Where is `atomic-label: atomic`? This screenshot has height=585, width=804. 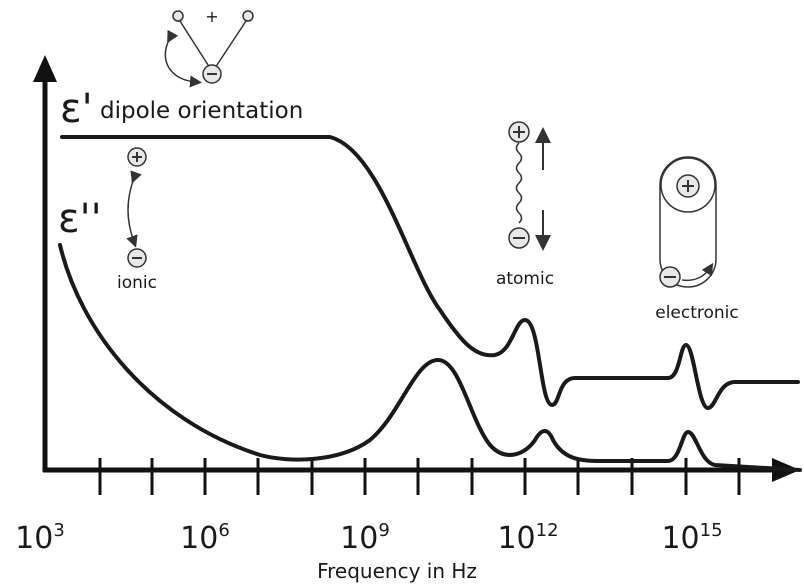 atomic-label: atomic is located at coordinates (525, 279).